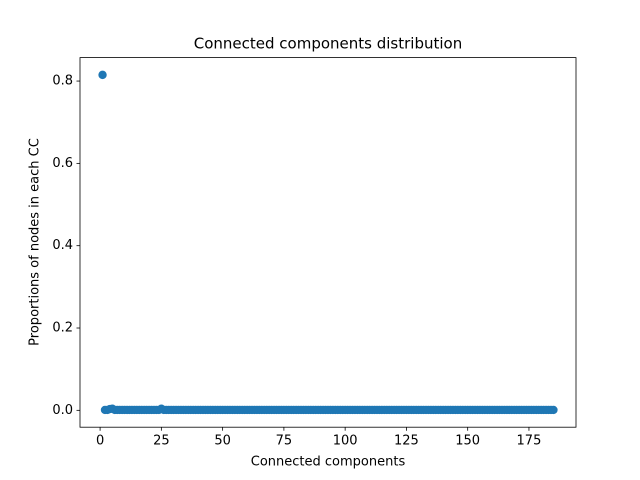 The image size is (640, 480). What do you see at coordinates (62, 245) in the screenshot?
I see `y-tick-label: 0.4` at bounding box center [62, 245].